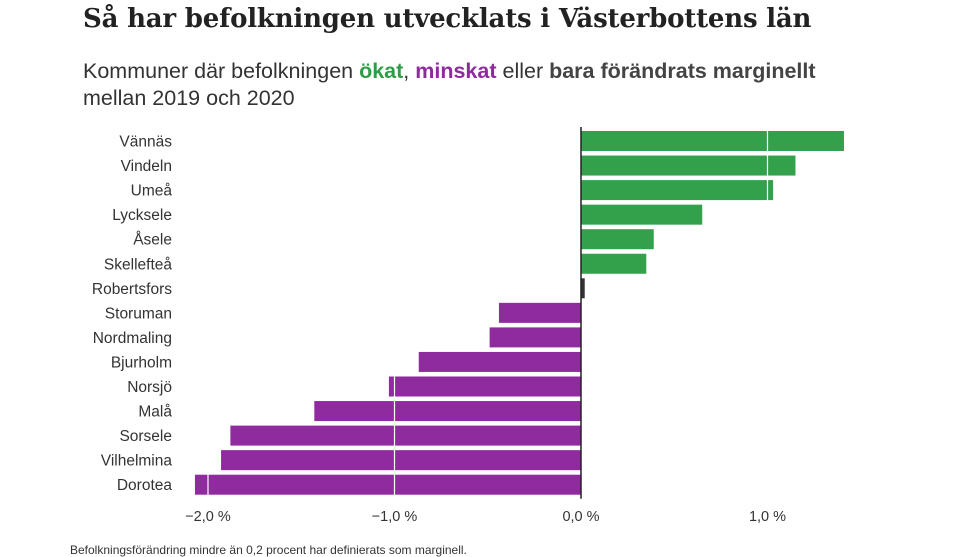  Describe the element at coordinates (146, 166) in the screenshot. I see `category-label: Vindeln` at that location.